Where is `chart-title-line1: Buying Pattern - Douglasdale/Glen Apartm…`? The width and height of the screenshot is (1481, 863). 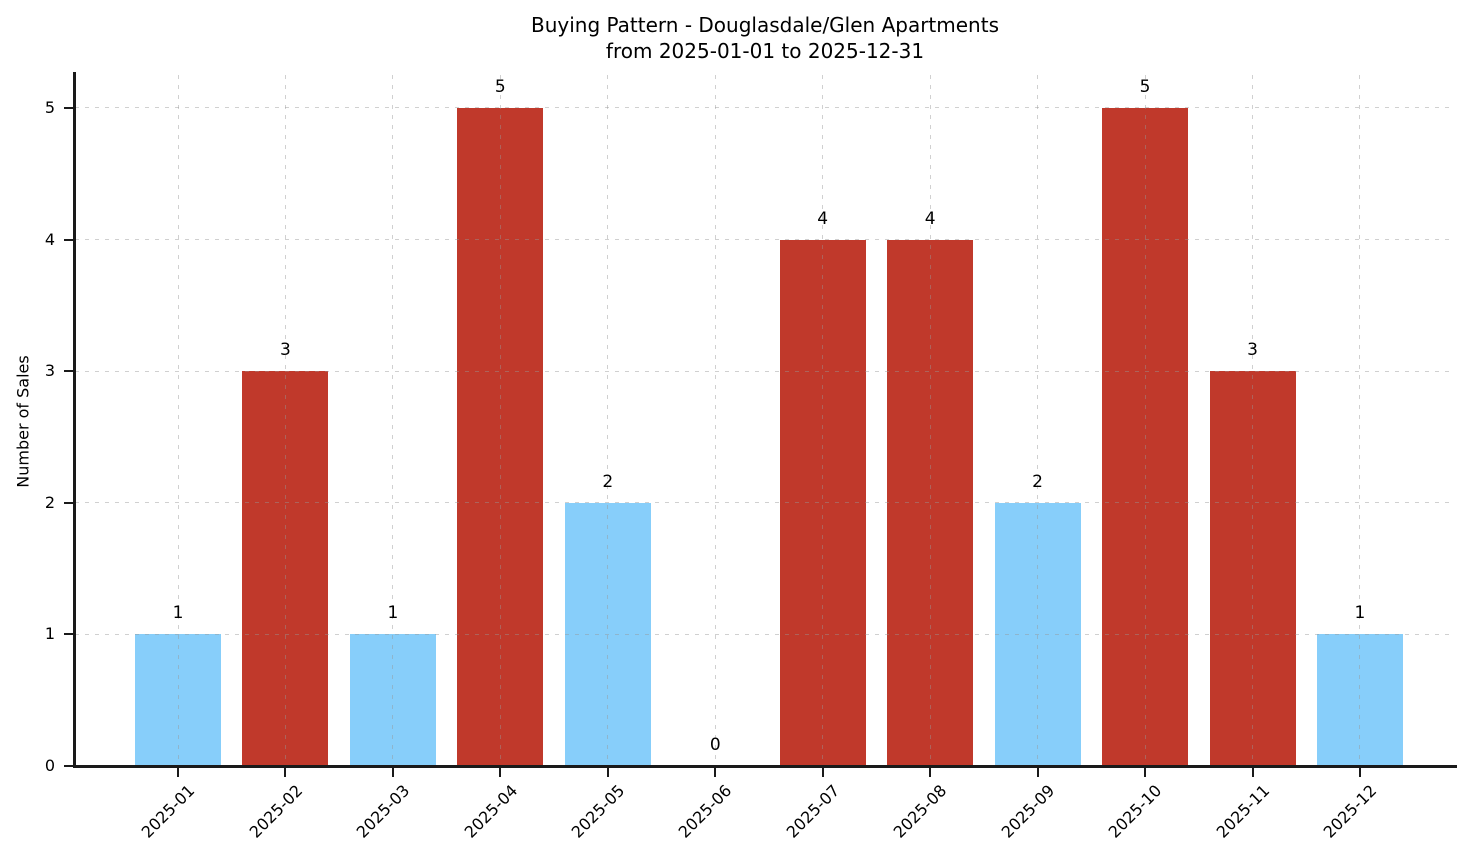
chart-title-line1: Buying Pattern - Douglasdale/Glen Apartm… is located at coordinates (764, 25).